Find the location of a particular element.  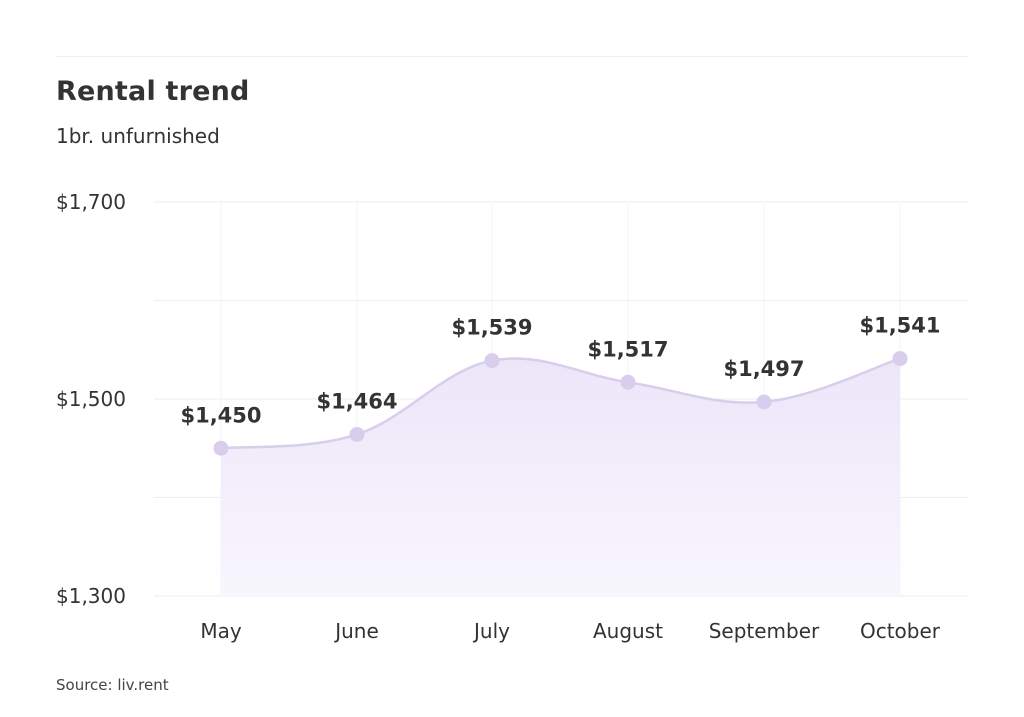

data-label: $1,539 is located at coordinates (491, 328).